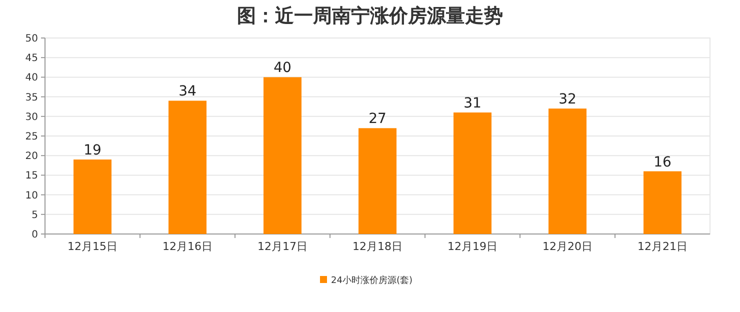 This screenshot has width=740, height=312. I want to click on data-label: 16, so click(663, 162).